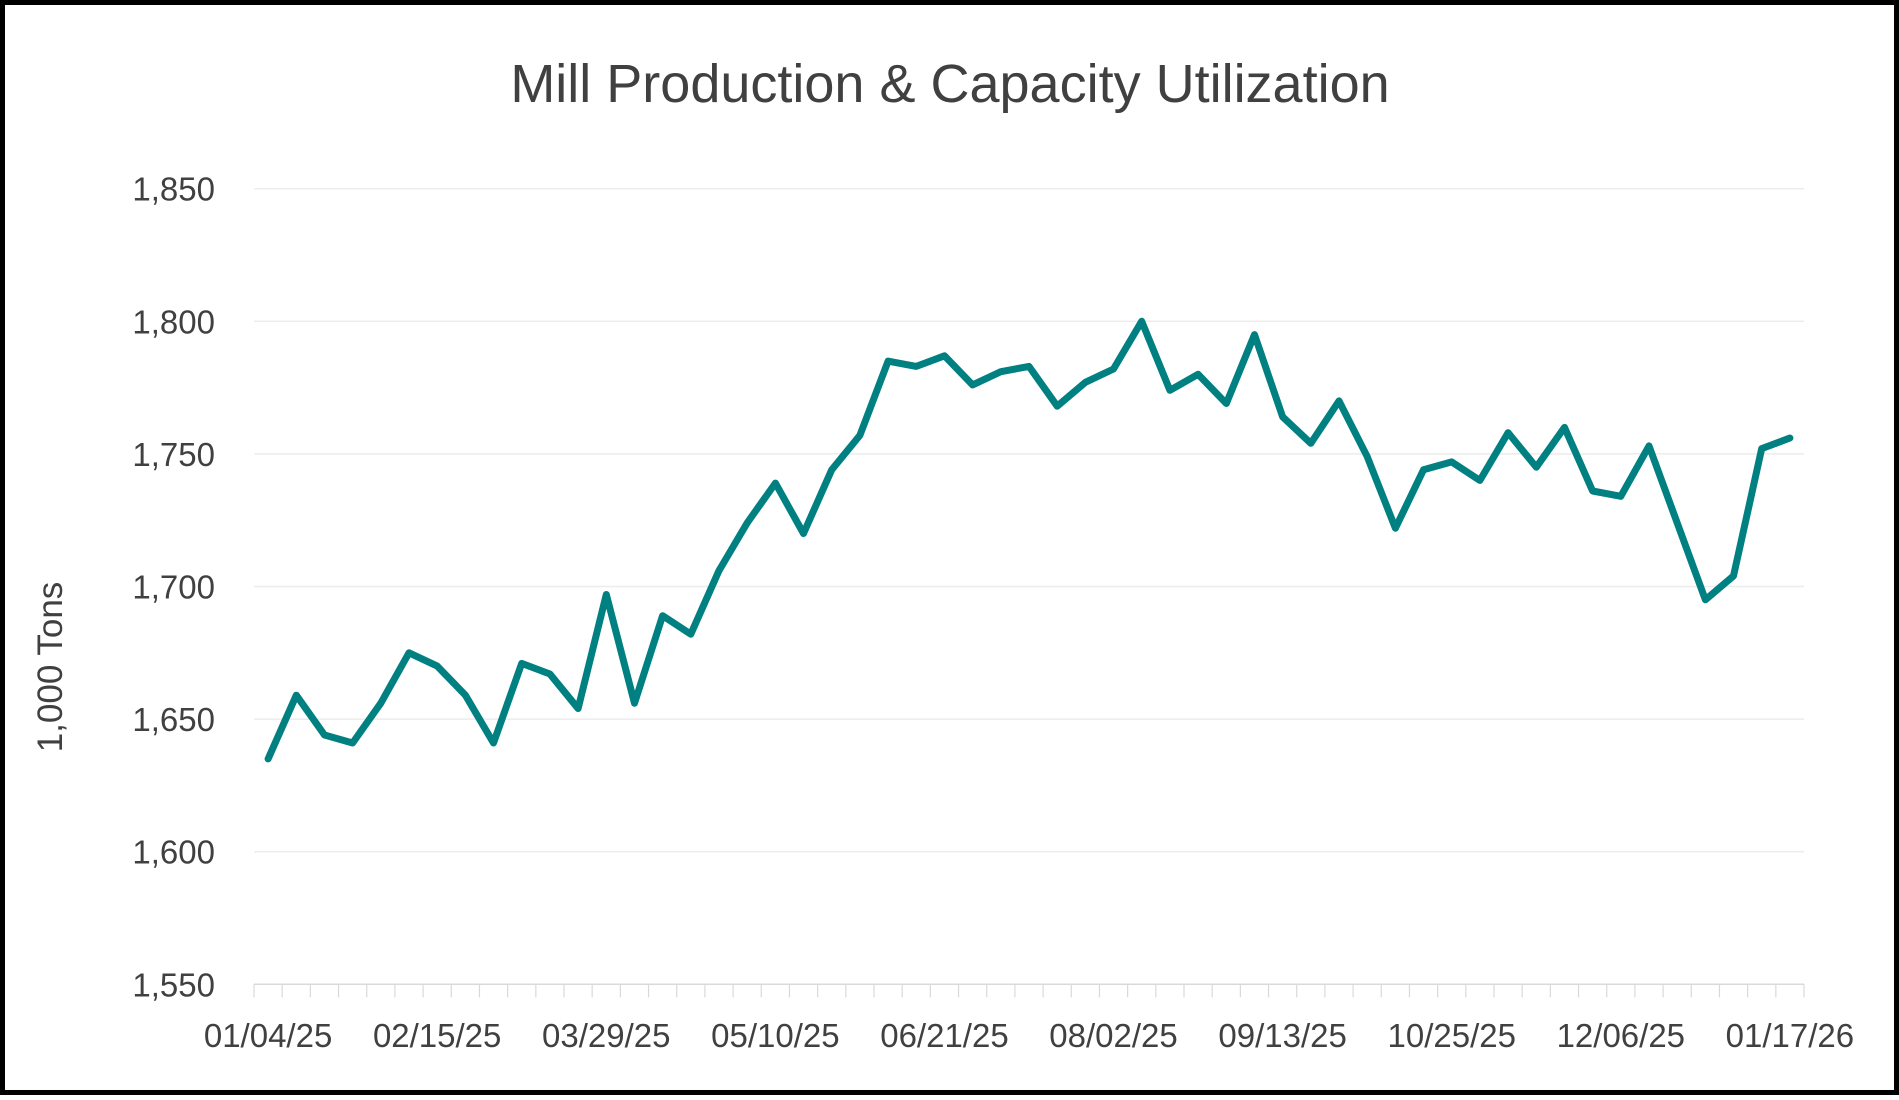  Describe the element at coordinates (173, 321) in the screenshot. I see `y-tick-label: 1,800` at that location.